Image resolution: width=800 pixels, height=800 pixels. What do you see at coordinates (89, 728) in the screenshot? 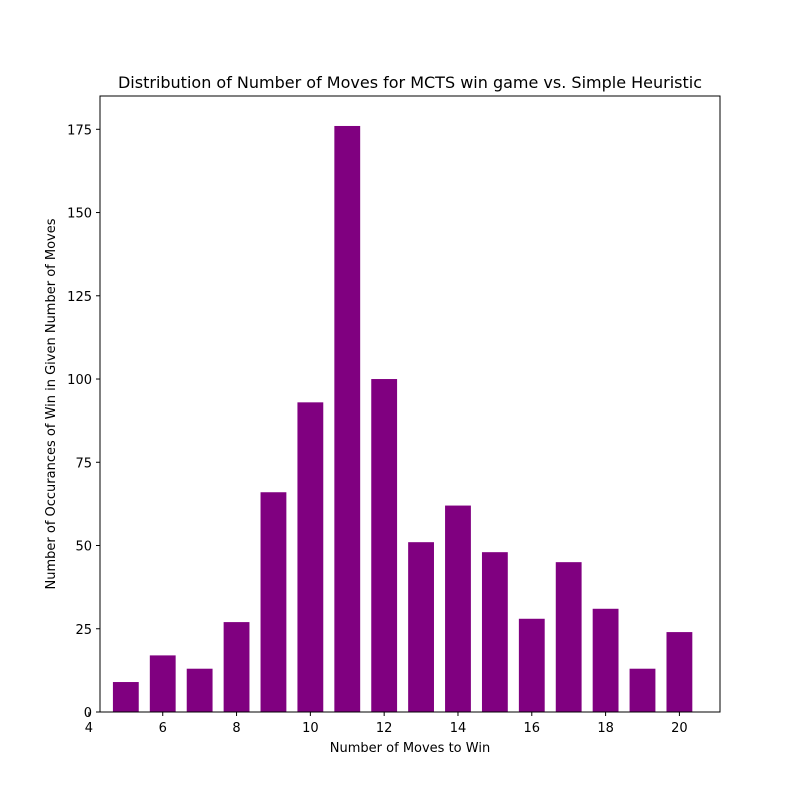
I see `x-tick-label: 4` at bounding box center [89, 728].